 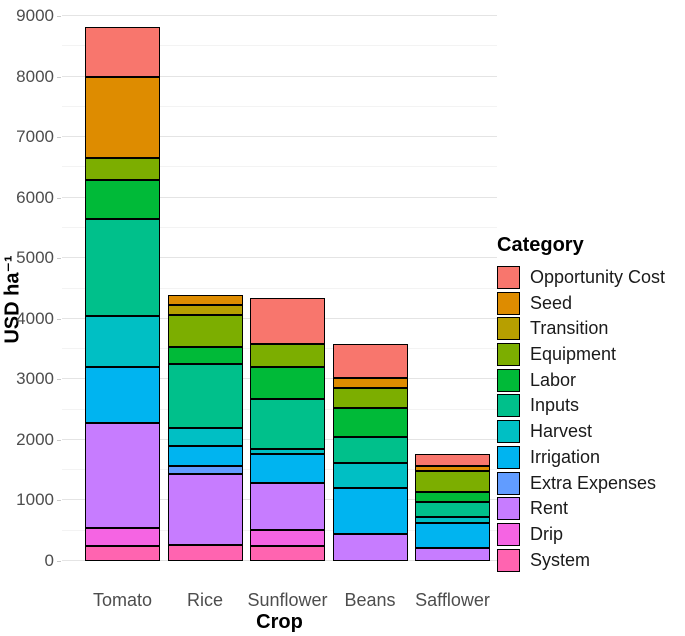 What do you see at coordinates (122, 537) in the screenshot?
I see `bar-segment-tomato-drip` at bounding box center [122, 537].